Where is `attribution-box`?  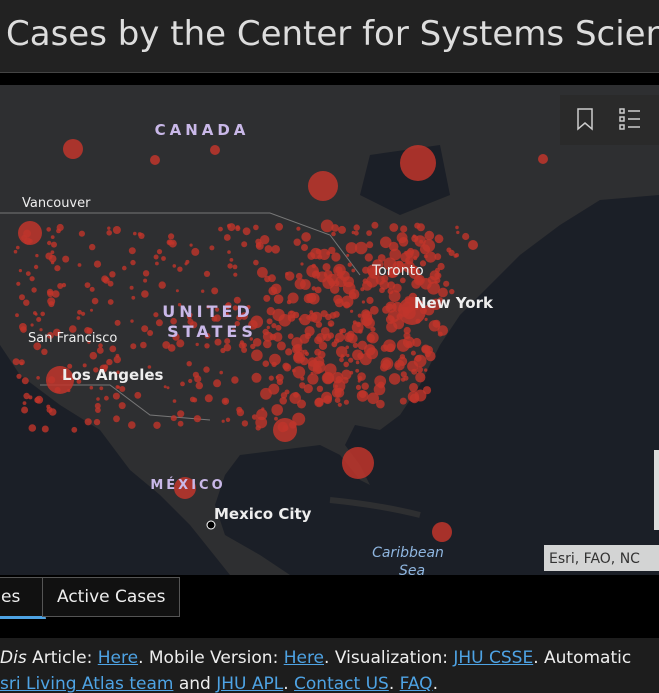
attribution-box is located at coordinates (601, 558).